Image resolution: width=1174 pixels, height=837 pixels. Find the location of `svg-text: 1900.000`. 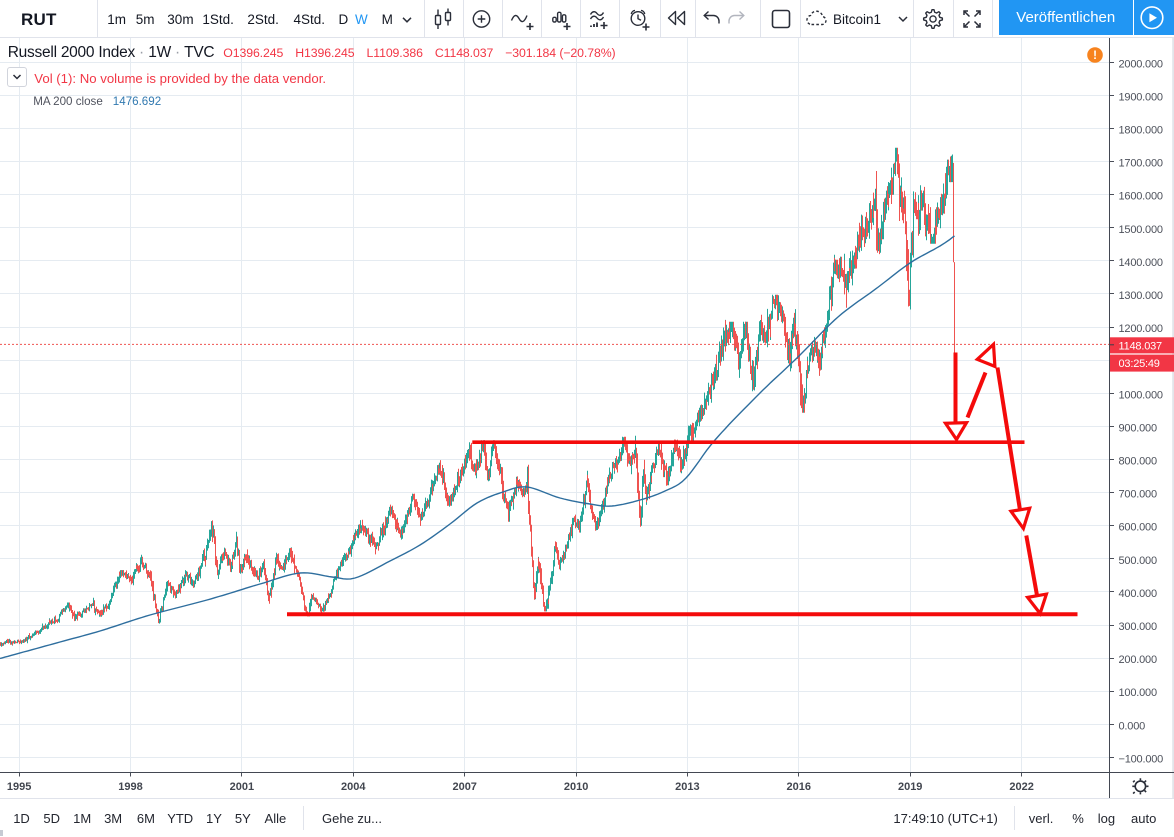

svg-text: 1900.000 is located at coordinates (1141, 97).